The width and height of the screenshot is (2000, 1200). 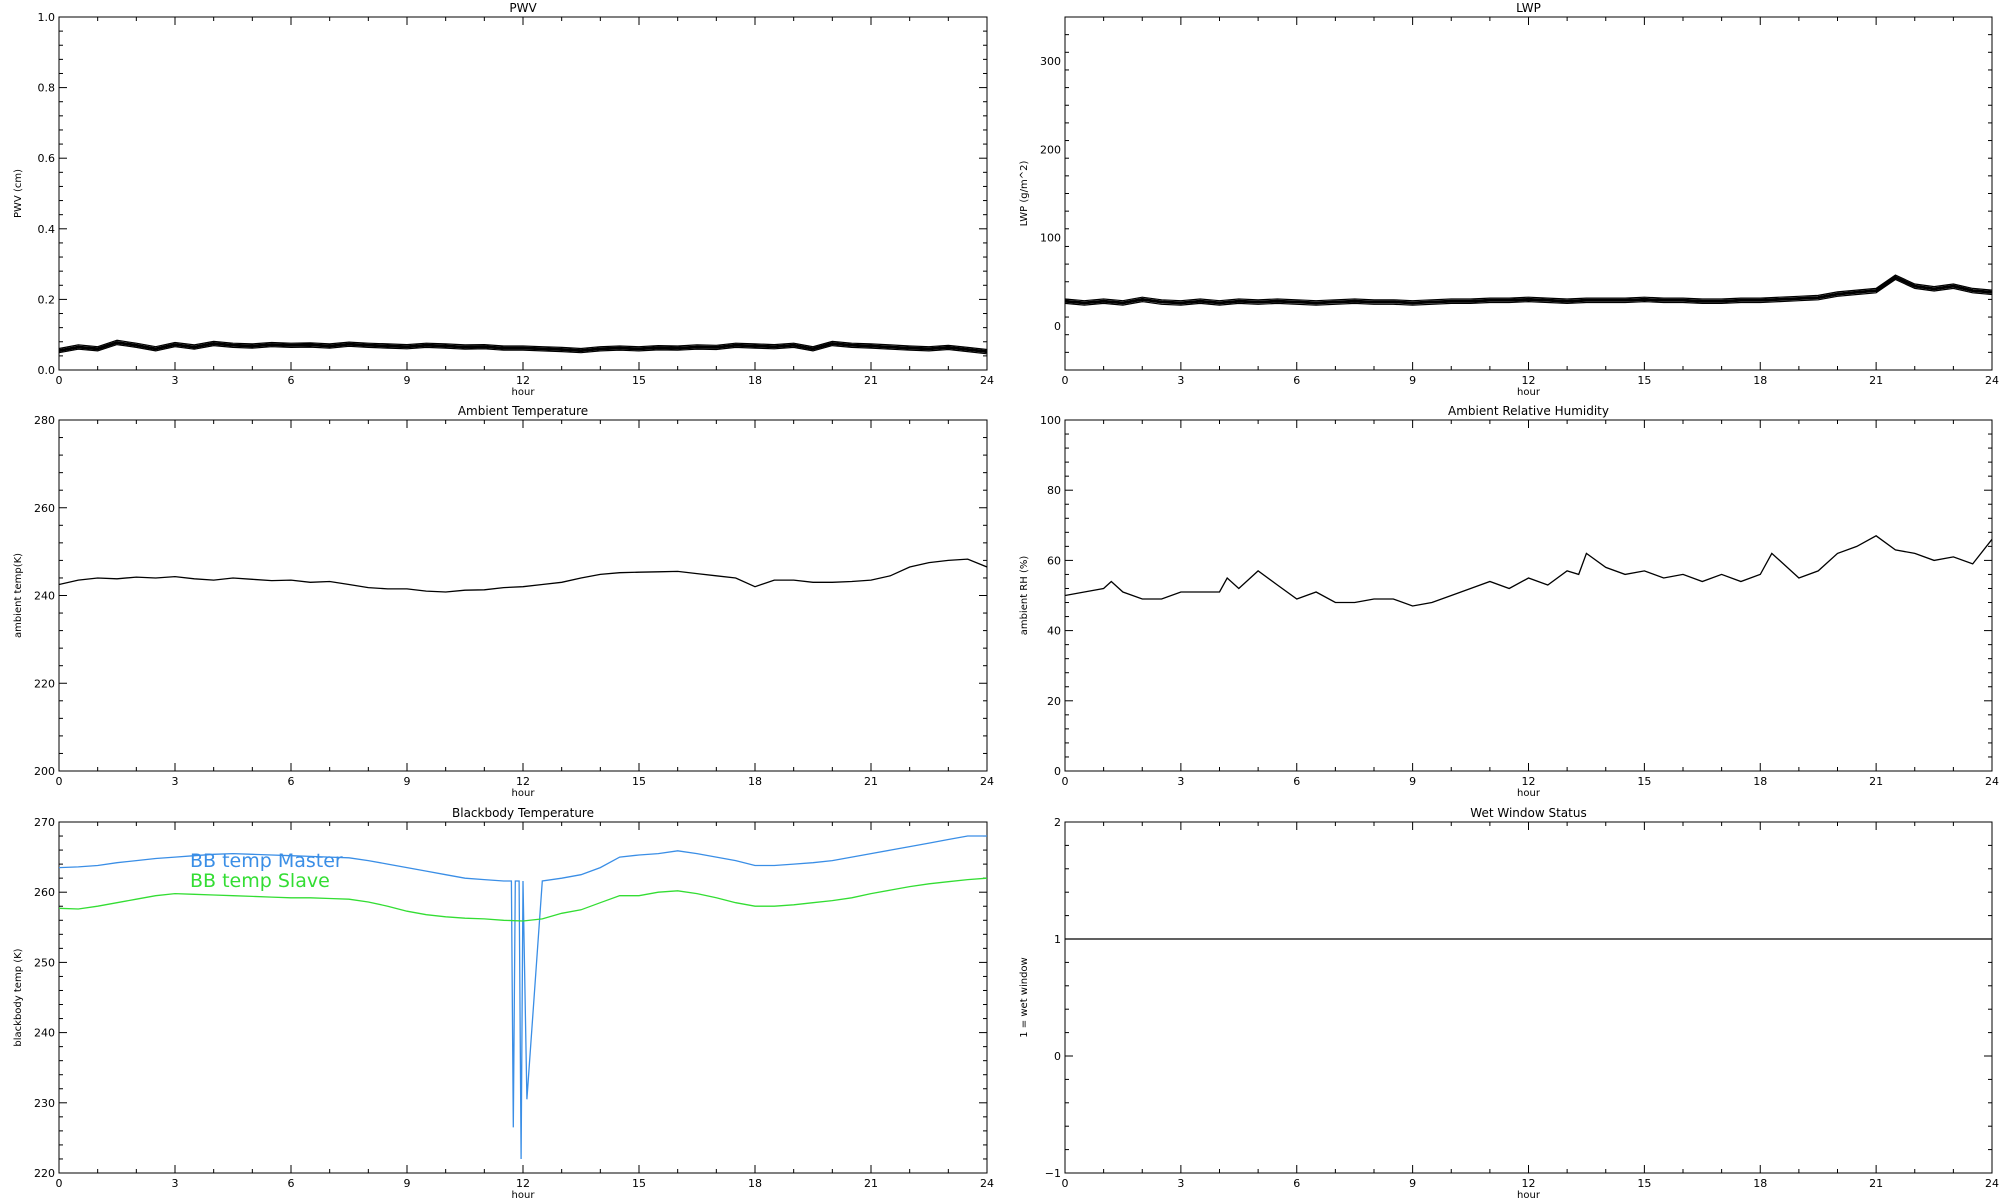 I want to click on y-axis-label: PWV (cm), so click(x=18, y=193).